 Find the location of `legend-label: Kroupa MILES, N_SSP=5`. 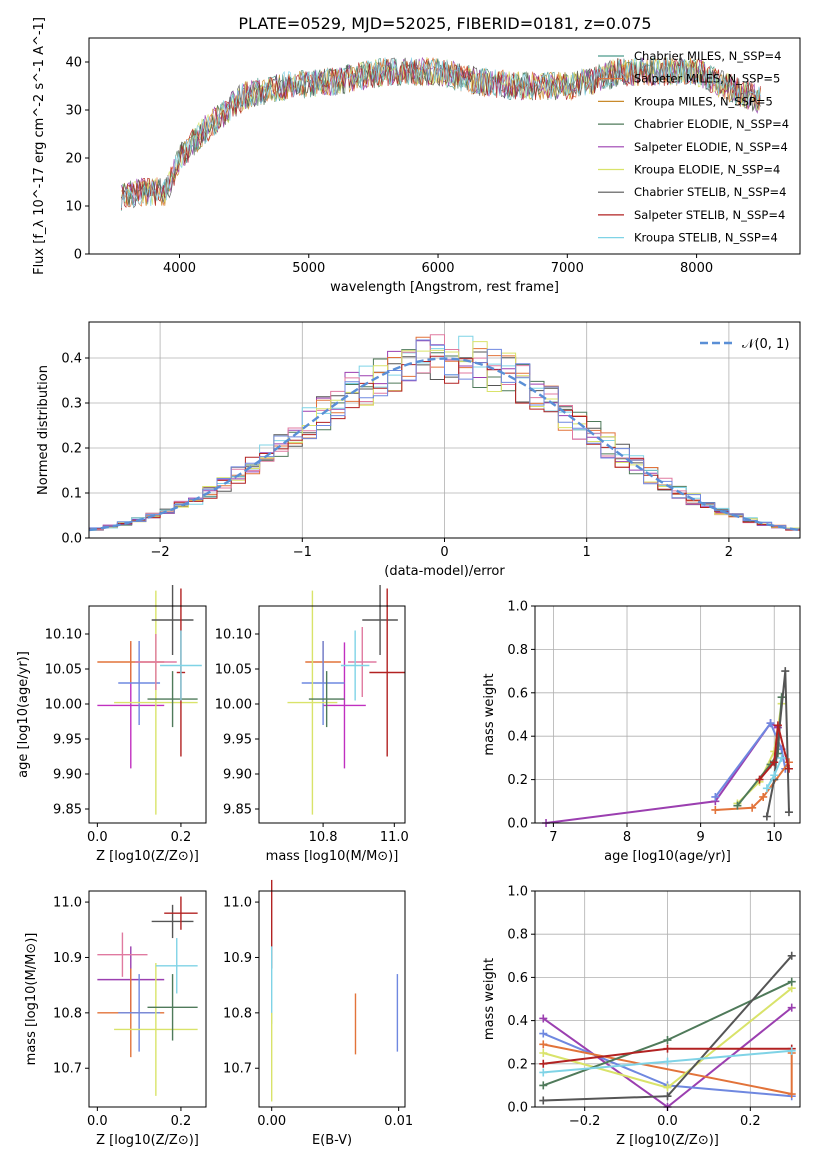

legend-label: Kroupa MILES, N_SSP=5 is located at coordinates (703, 101).